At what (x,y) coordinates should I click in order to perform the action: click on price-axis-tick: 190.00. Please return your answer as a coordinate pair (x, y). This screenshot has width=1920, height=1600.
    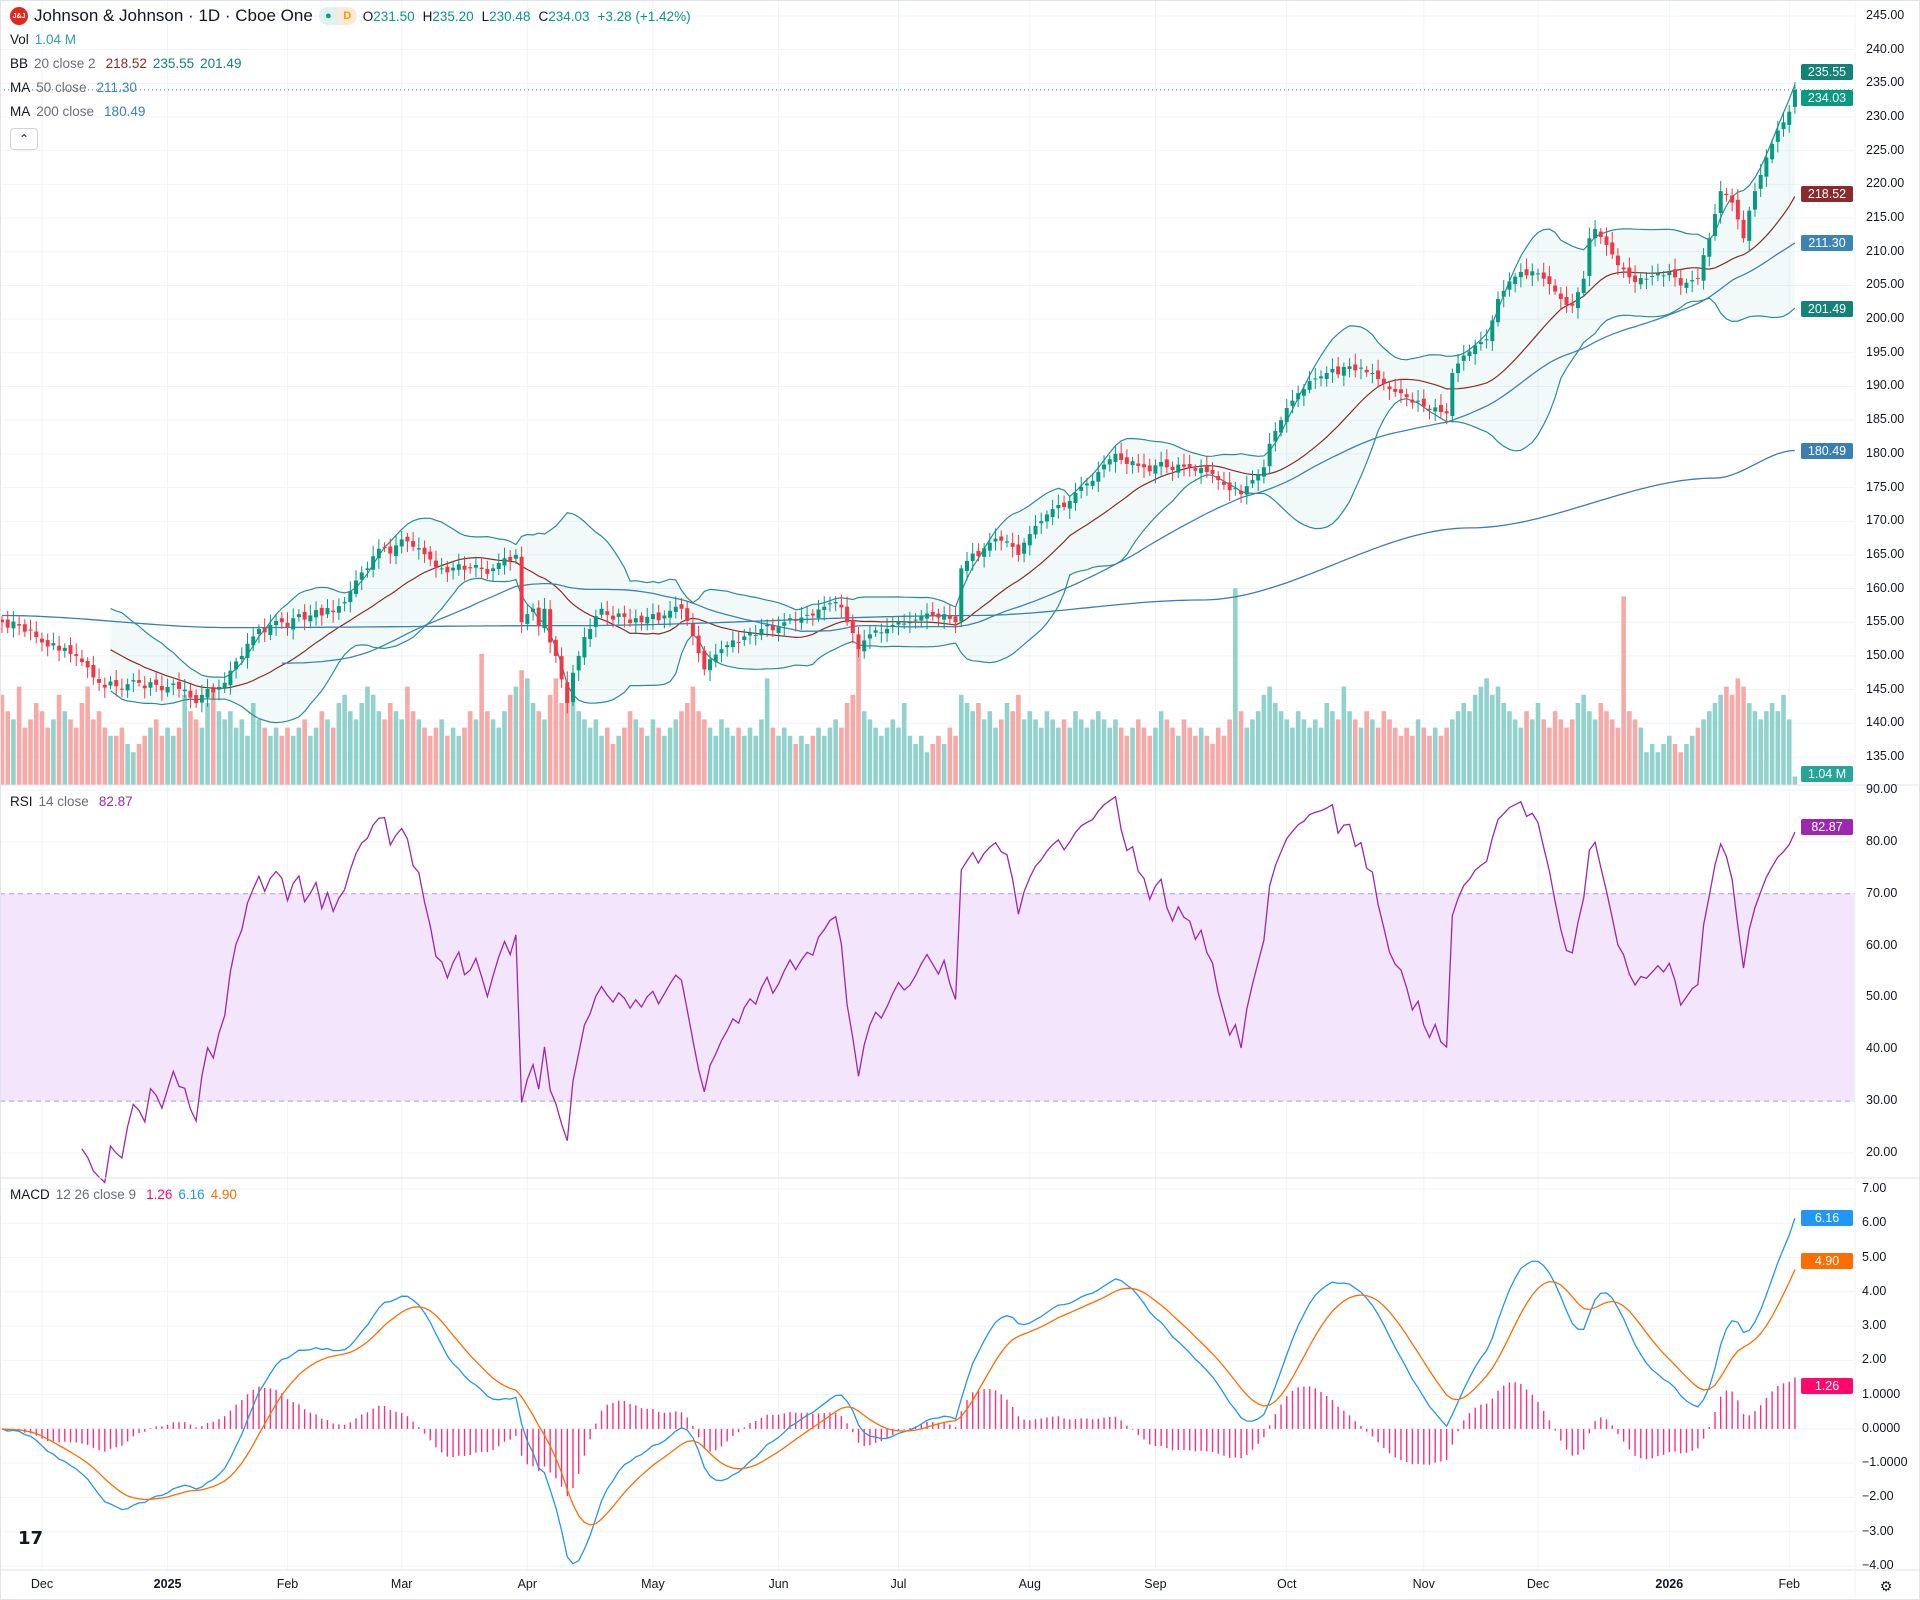
    Looking at the image, I should click on (1885, 385).